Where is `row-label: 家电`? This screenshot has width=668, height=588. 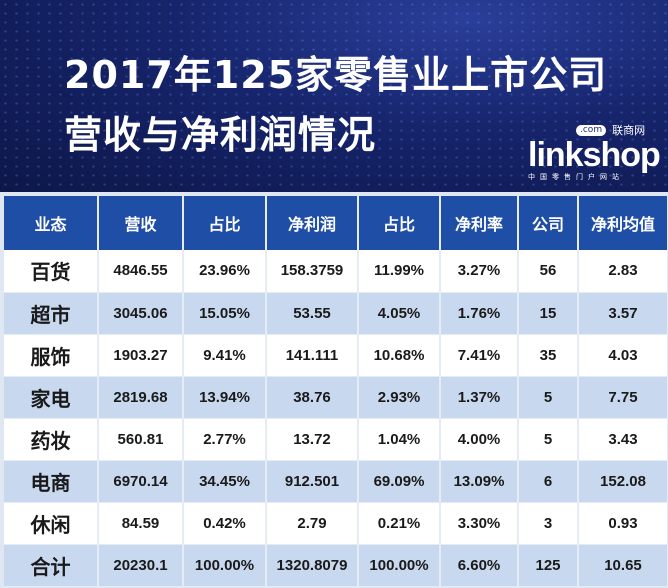 row-label: 家电 is located at coordinates (51, 397).